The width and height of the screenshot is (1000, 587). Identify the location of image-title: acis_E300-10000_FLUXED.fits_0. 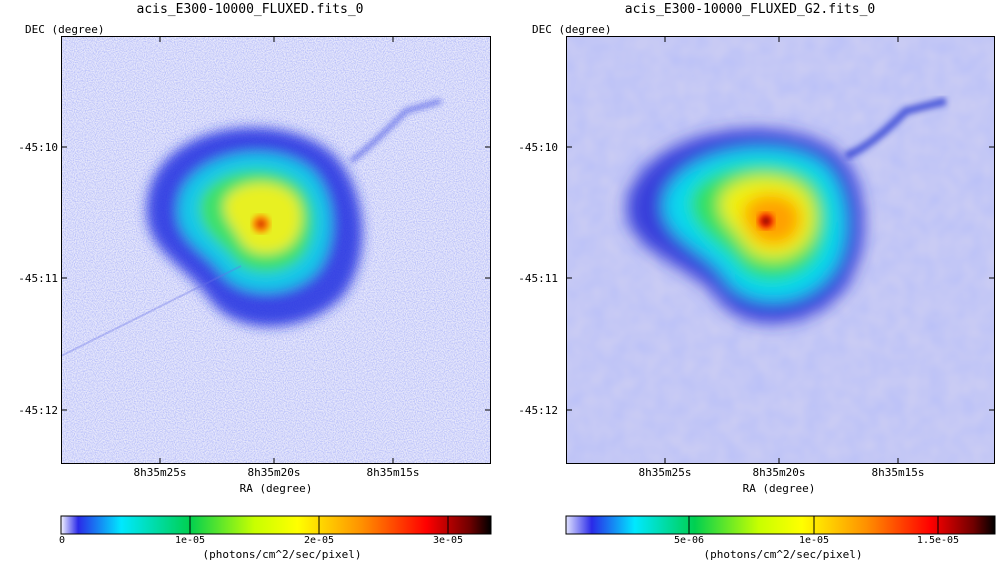
(250, 9).